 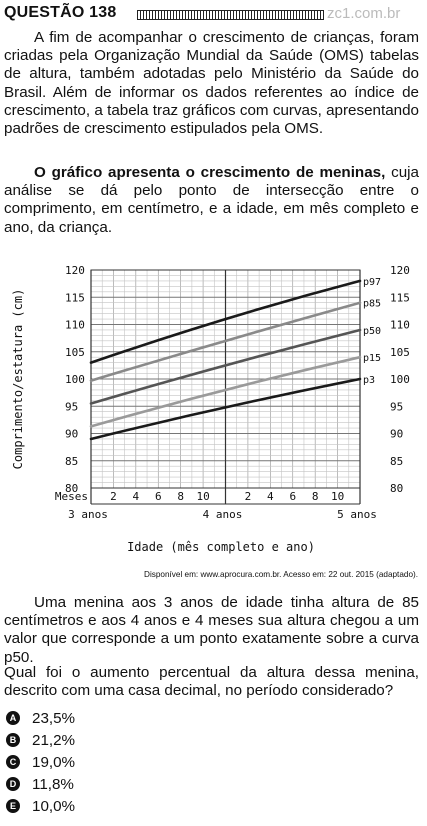 What do you see at coordinates (75, 270) in the screenshot?
I see `y-tick-label-left: 120` at bounding box center [75, 270].